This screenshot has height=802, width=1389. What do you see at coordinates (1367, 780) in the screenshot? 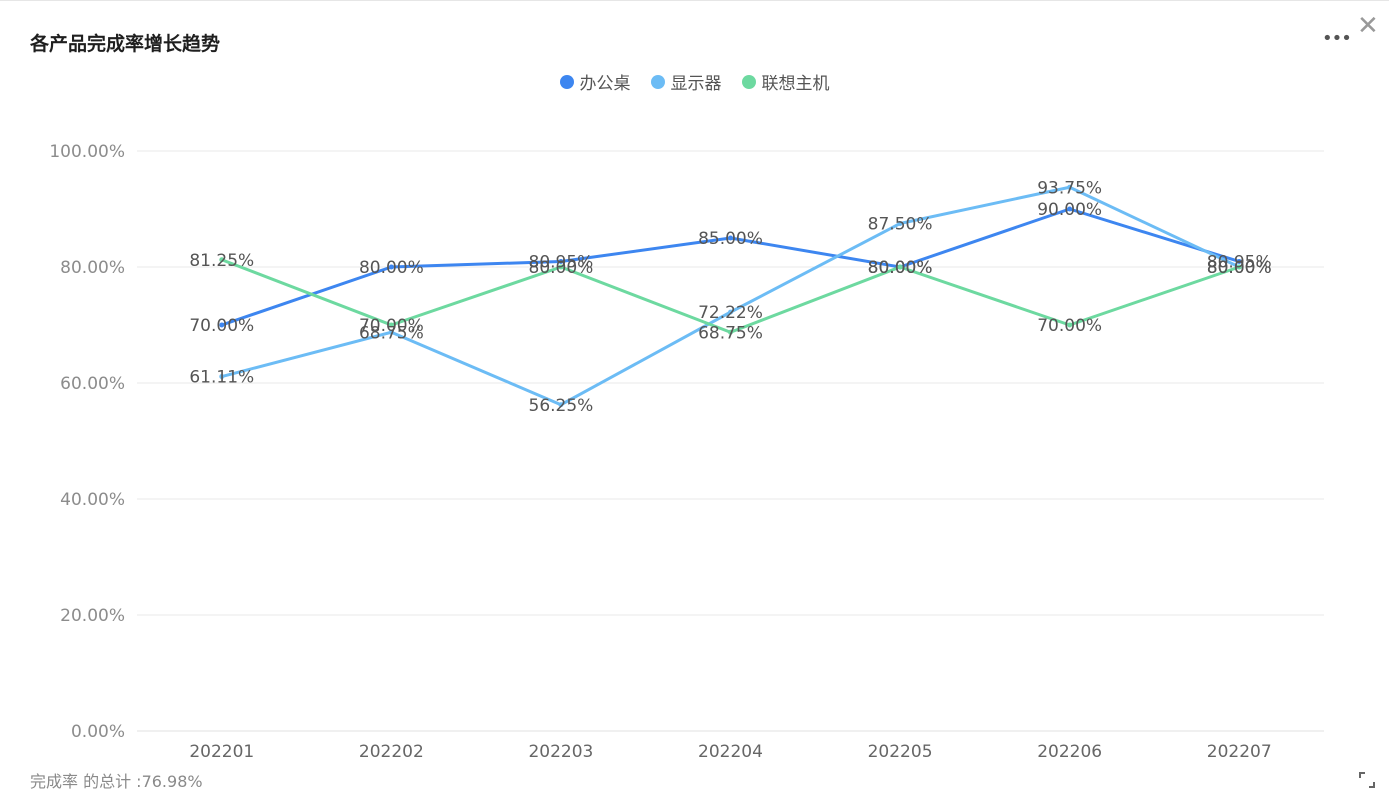
I see `expand-icon` at bounding box center [1367, 780].